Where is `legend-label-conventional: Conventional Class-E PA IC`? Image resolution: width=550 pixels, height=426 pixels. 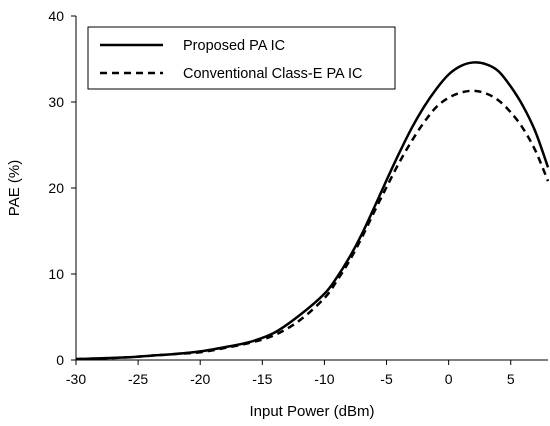 legend-label-conventional: Conventional Class-E PA IC is located at coordinates (272, 74).